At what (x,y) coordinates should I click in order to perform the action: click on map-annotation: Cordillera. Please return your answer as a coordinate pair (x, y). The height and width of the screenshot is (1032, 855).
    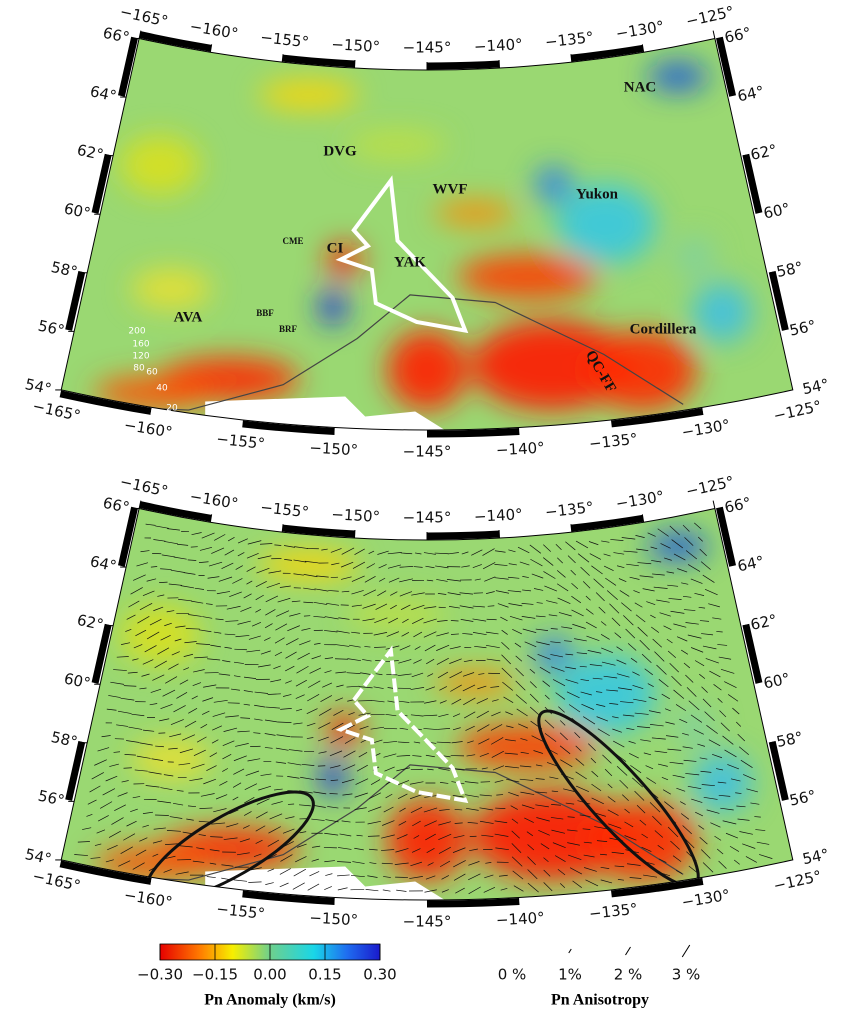
    Looking at the image, I should click on (663, 329).